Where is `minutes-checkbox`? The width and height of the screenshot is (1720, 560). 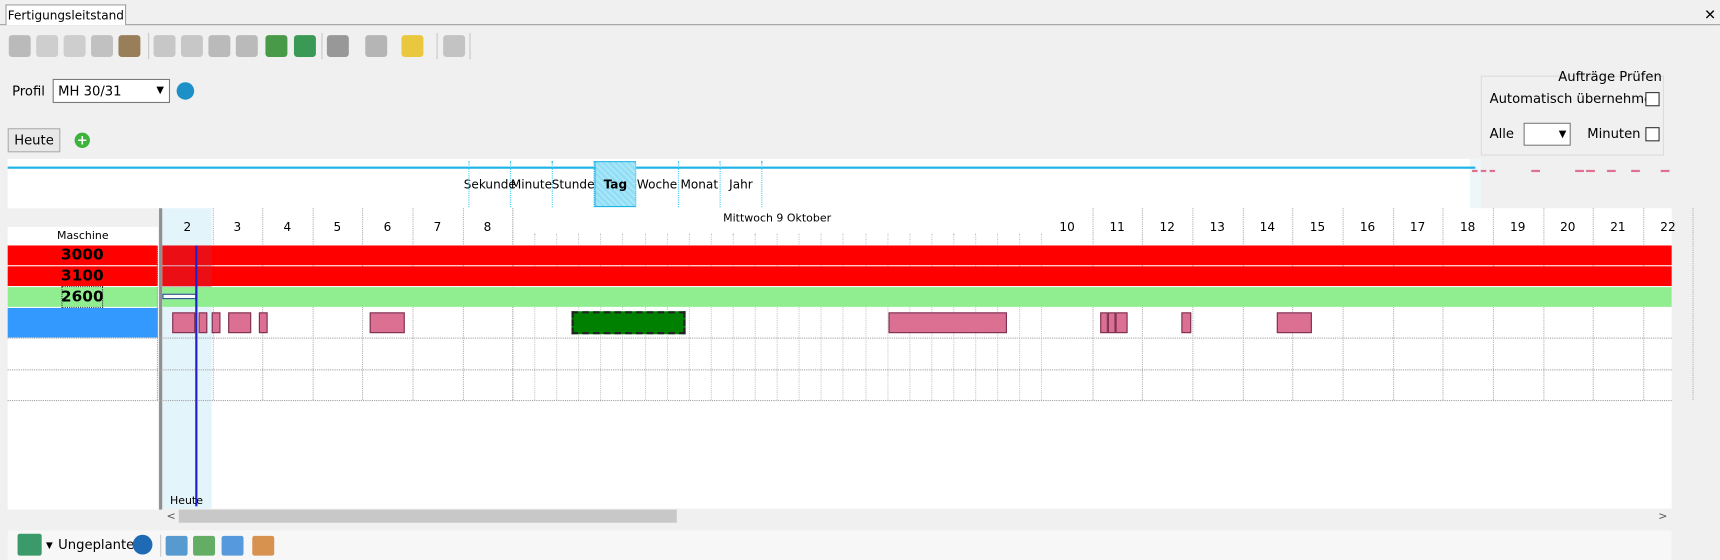
minutes-checkbox is located at coordinates (1652, 134).